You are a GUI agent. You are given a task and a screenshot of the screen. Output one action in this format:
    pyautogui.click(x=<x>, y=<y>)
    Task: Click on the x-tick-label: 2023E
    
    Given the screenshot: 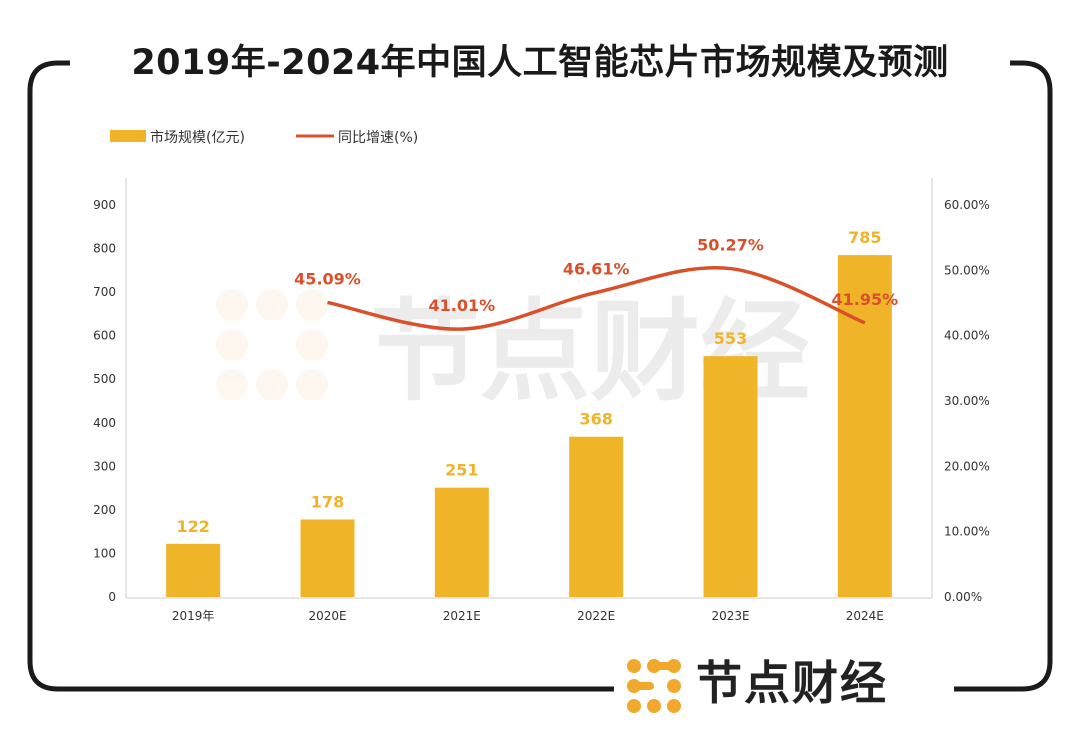 What is the action you would take?
    pyautogui.click(x=730, y=616)
    